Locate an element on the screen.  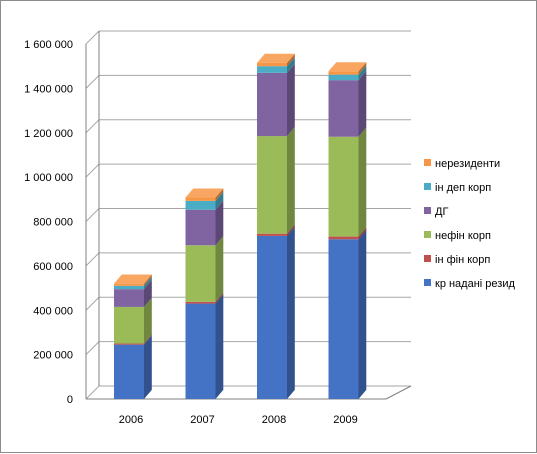
y-tick-label: 400 000 is located at coordinates (53, 311).